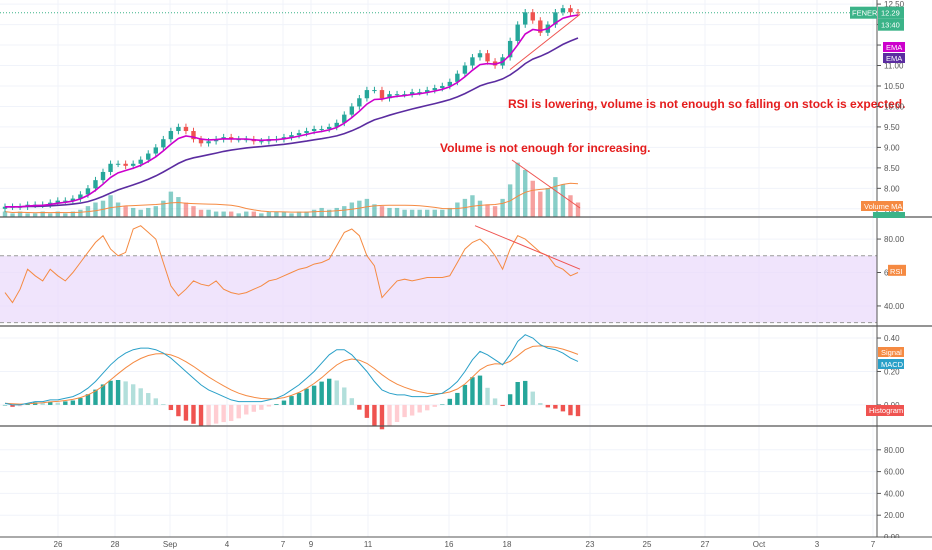 This screenshot has width=932, height=550. I want to click on ema-slow-tag-label: EMA, so click(894, 58).